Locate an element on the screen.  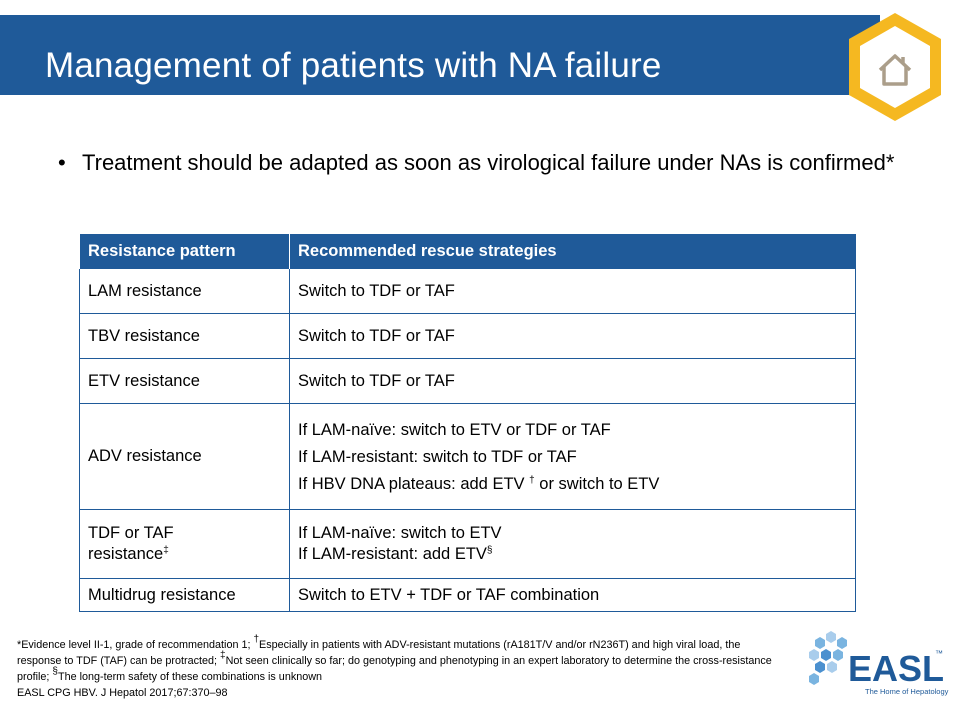
table-row: ETV resistance Switch to TDF or TAF is located at coordinates (467, 381).